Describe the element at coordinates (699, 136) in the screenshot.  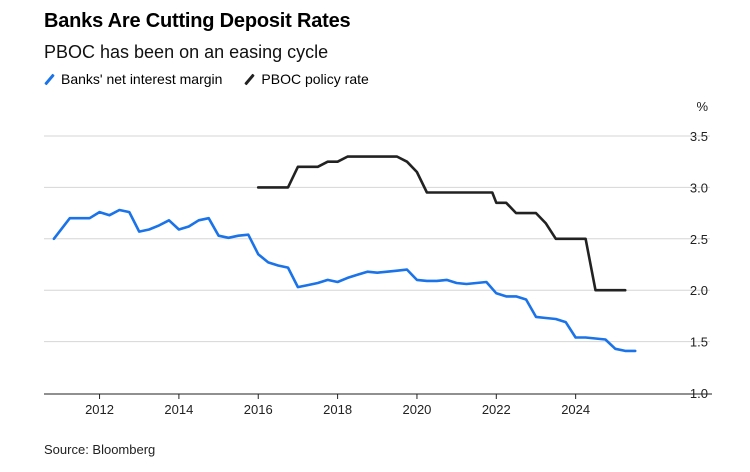
I see `y-tick-label: 3.5` at that location.